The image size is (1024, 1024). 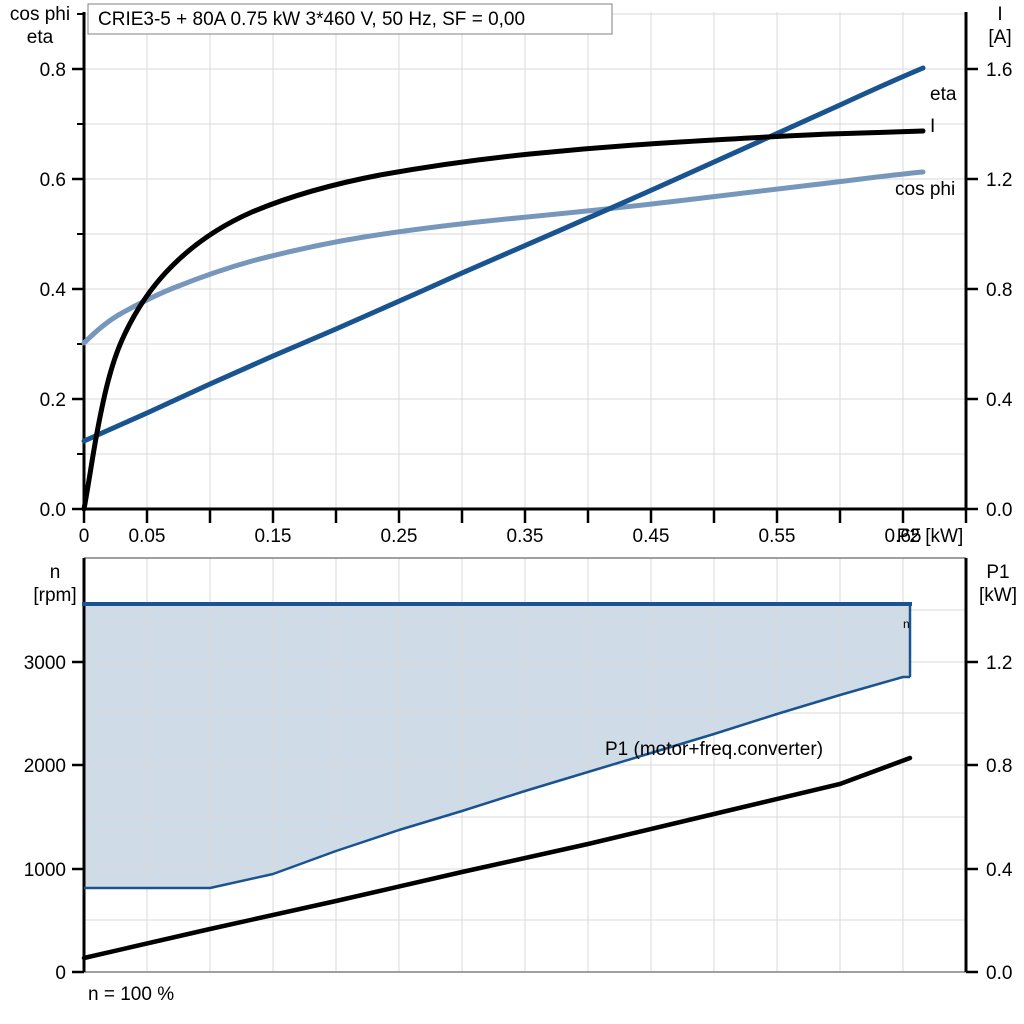 I want to click on bottom-left-axis-name-2: [rpm], so click(x=54, y=595).